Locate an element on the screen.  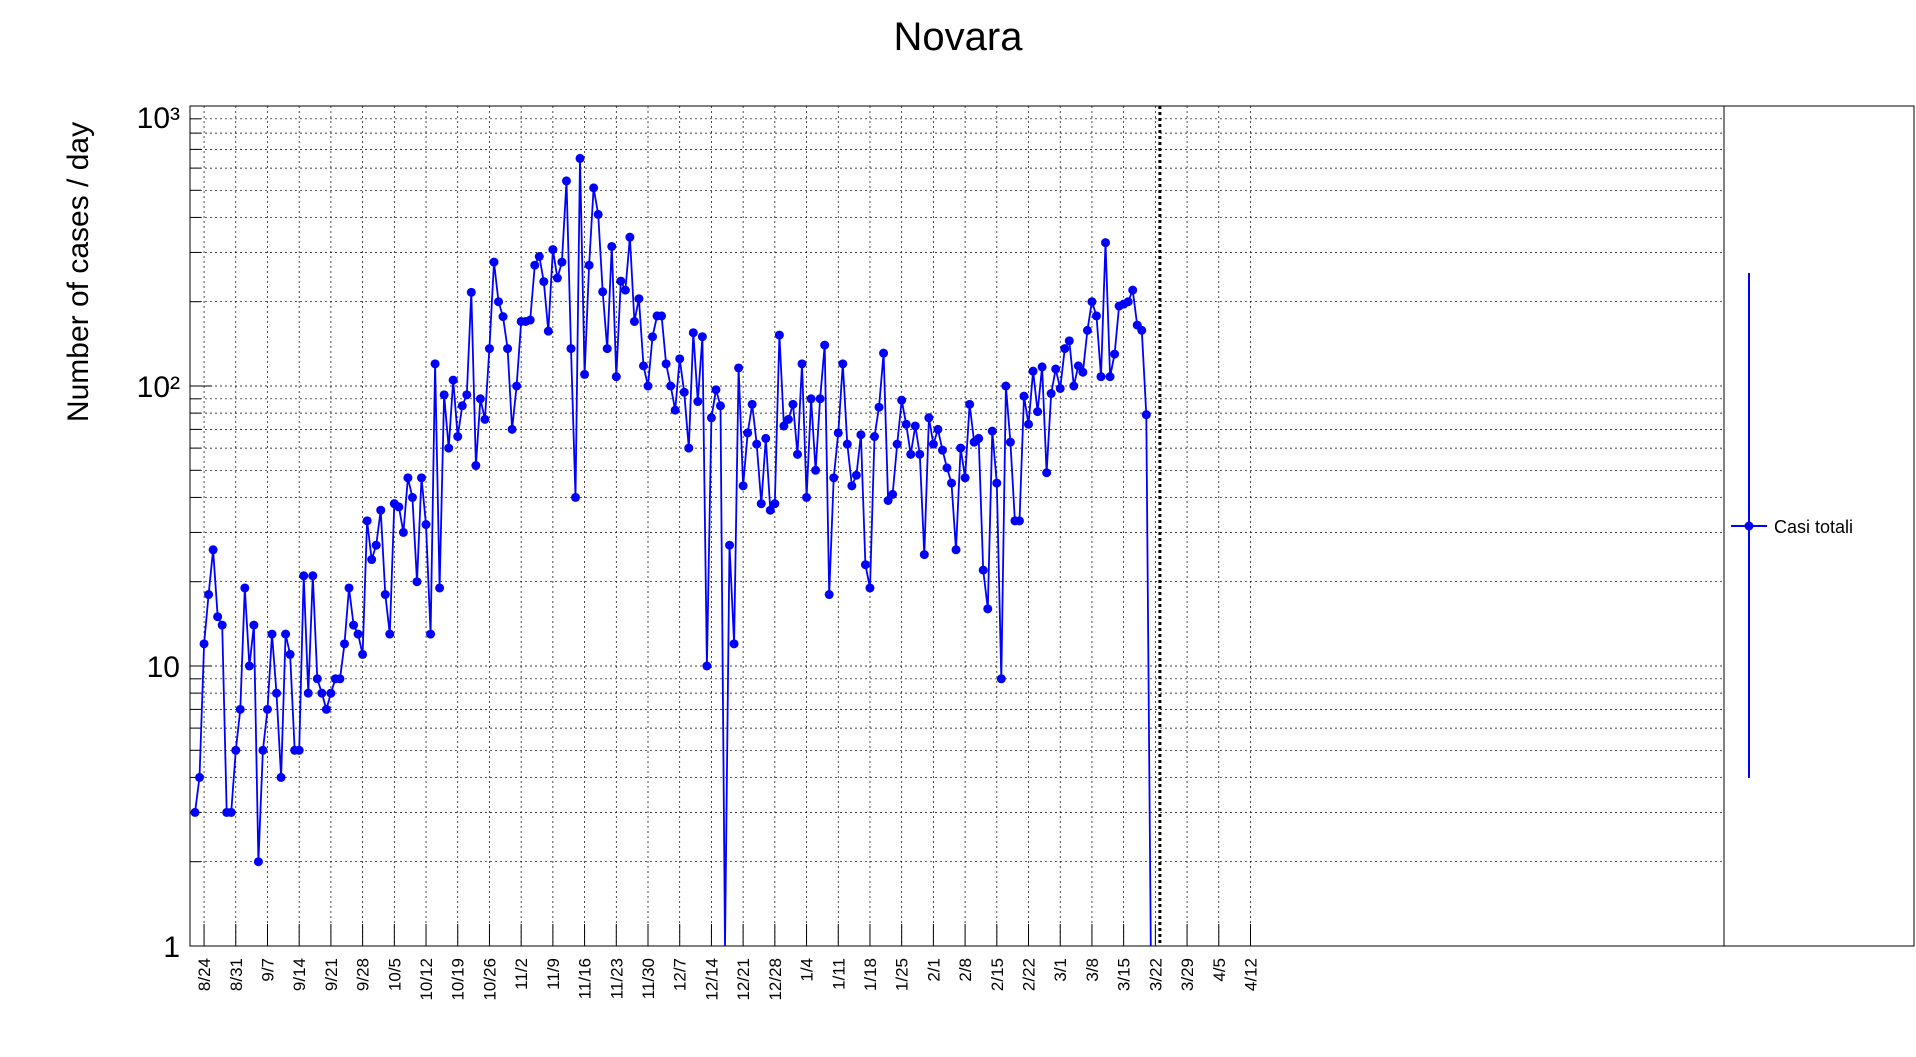
x-tick-label: 3/29 is located at coordinates (1187, 974).